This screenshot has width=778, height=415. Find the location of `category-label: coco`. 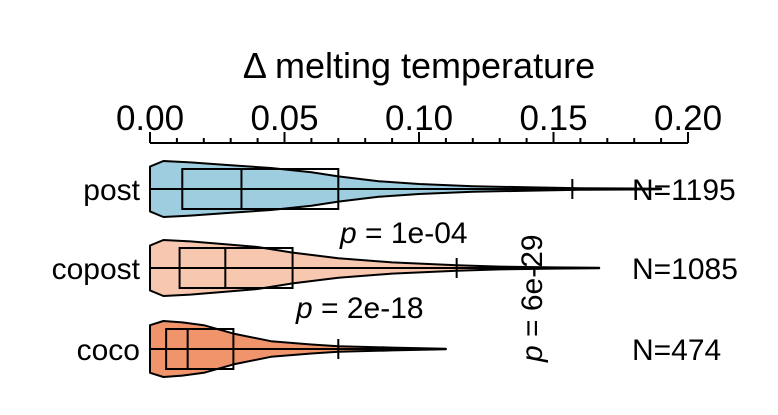

category-label: coco is located at coordinates (108, 350).